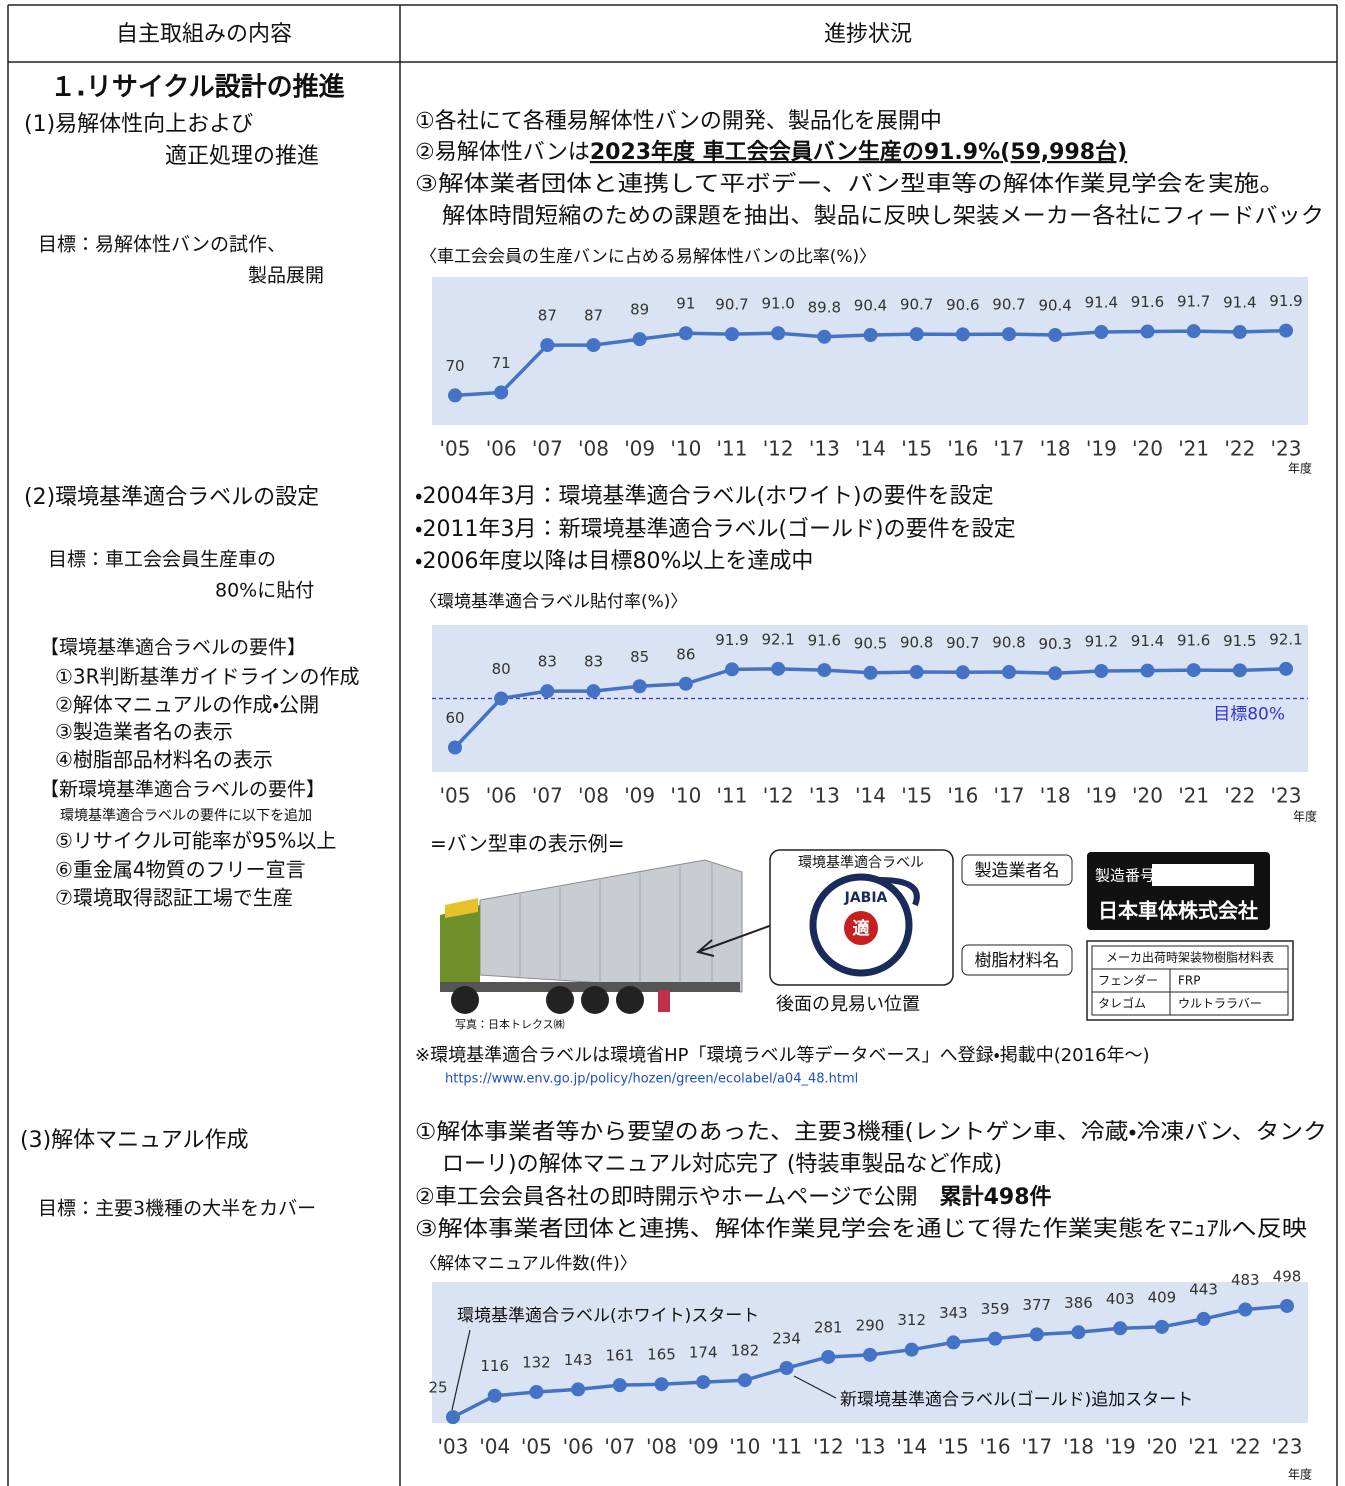 This screenshot has width=1345, height=1486. I want to click on progress-line: ②車工会会員各社の即時開示やホームページで公開 累計498件, so click(733, 1197).